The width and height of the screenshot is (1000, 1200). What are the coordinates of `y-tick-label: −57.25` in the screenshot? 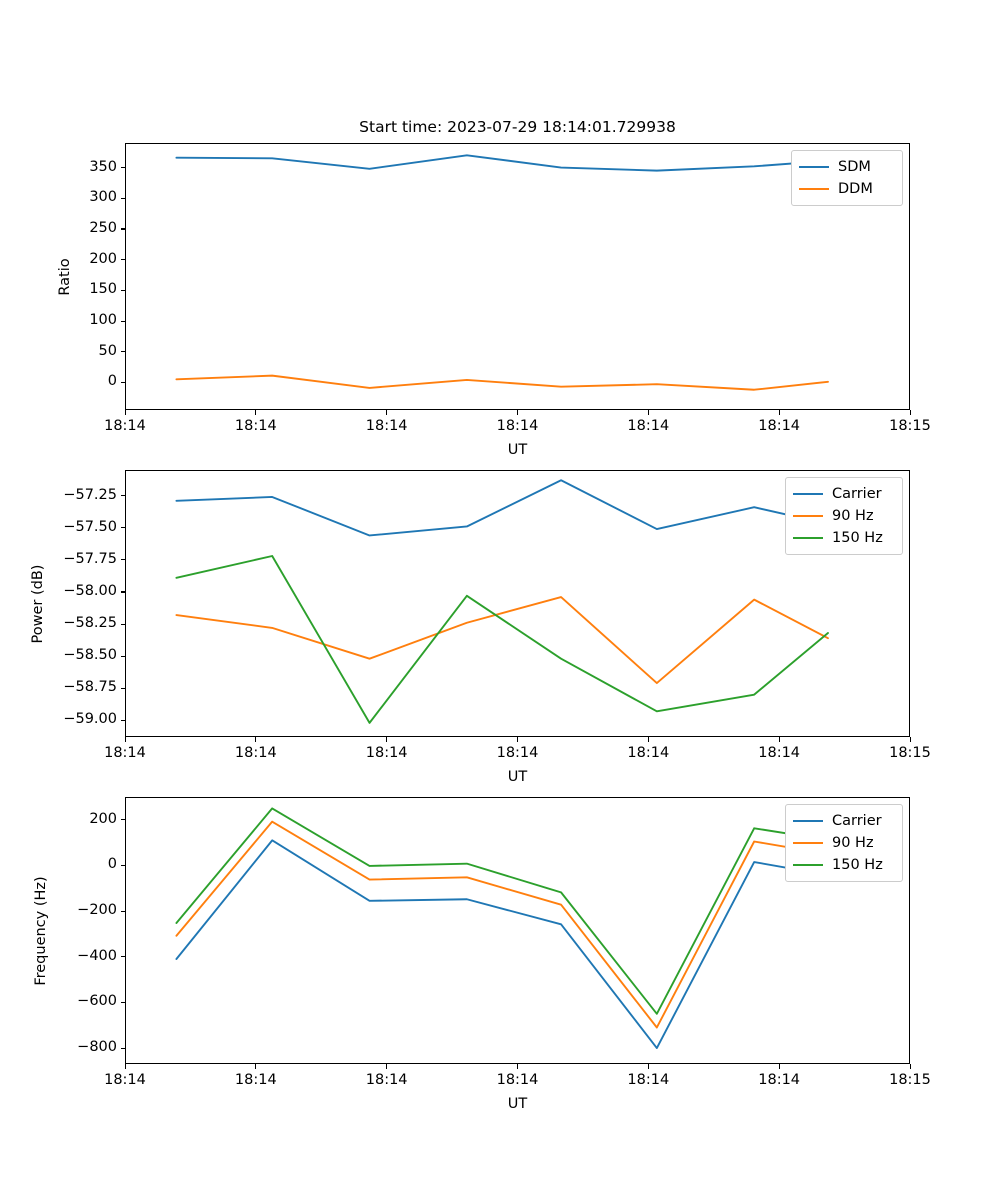 It's located at (90, 494).